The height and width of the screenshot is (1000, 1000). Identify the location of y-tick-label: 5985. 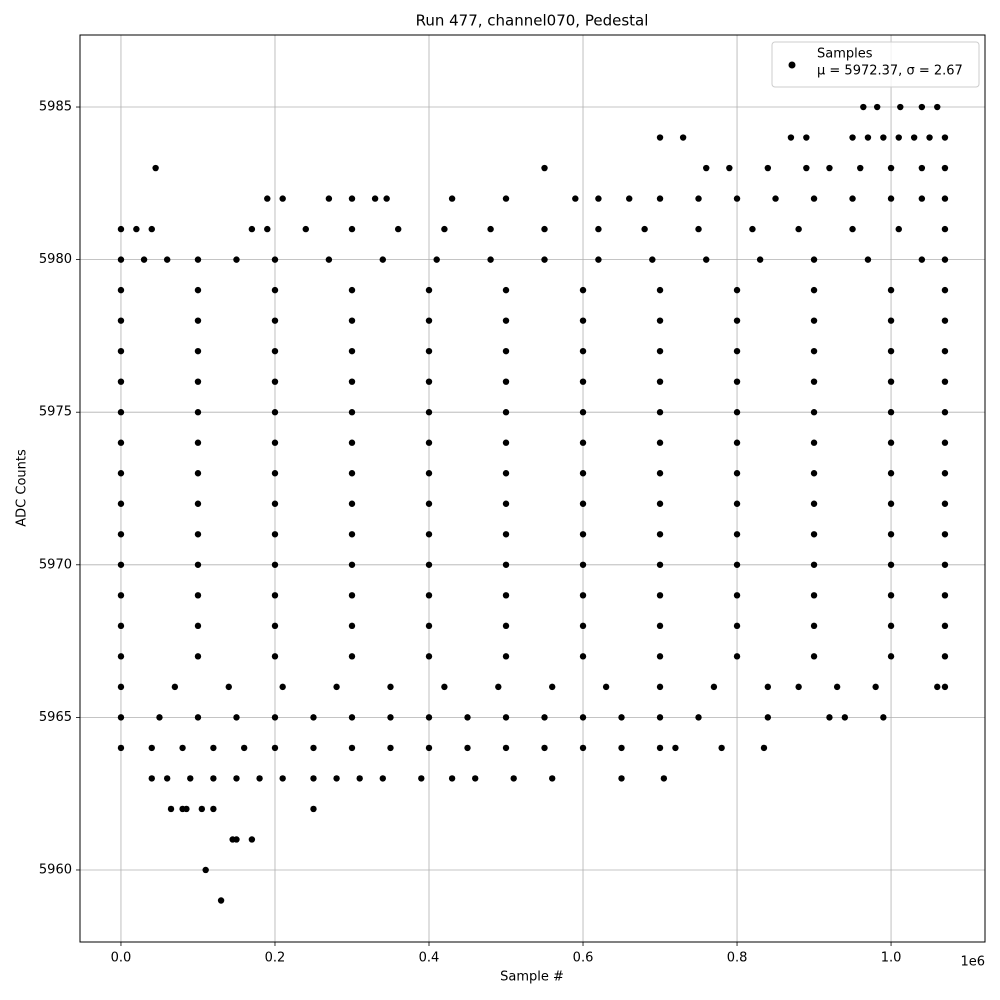
(55, 107).